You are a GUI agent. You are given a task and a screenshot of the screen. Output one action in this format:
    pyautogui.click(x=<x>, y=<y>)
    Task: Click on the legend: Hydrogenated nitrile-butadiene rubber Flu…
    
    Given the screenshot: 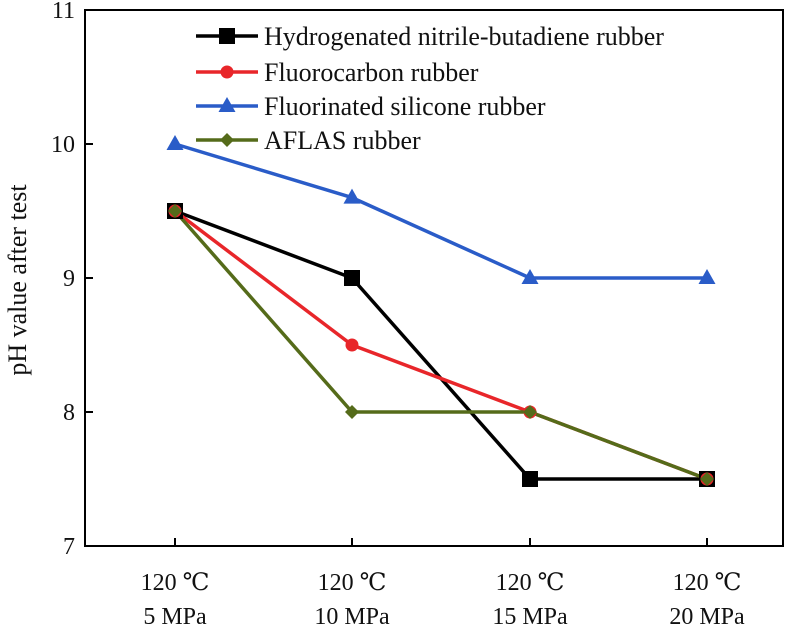 What is the action you would take?
    pyautogui.click(x=430, y=88)
    